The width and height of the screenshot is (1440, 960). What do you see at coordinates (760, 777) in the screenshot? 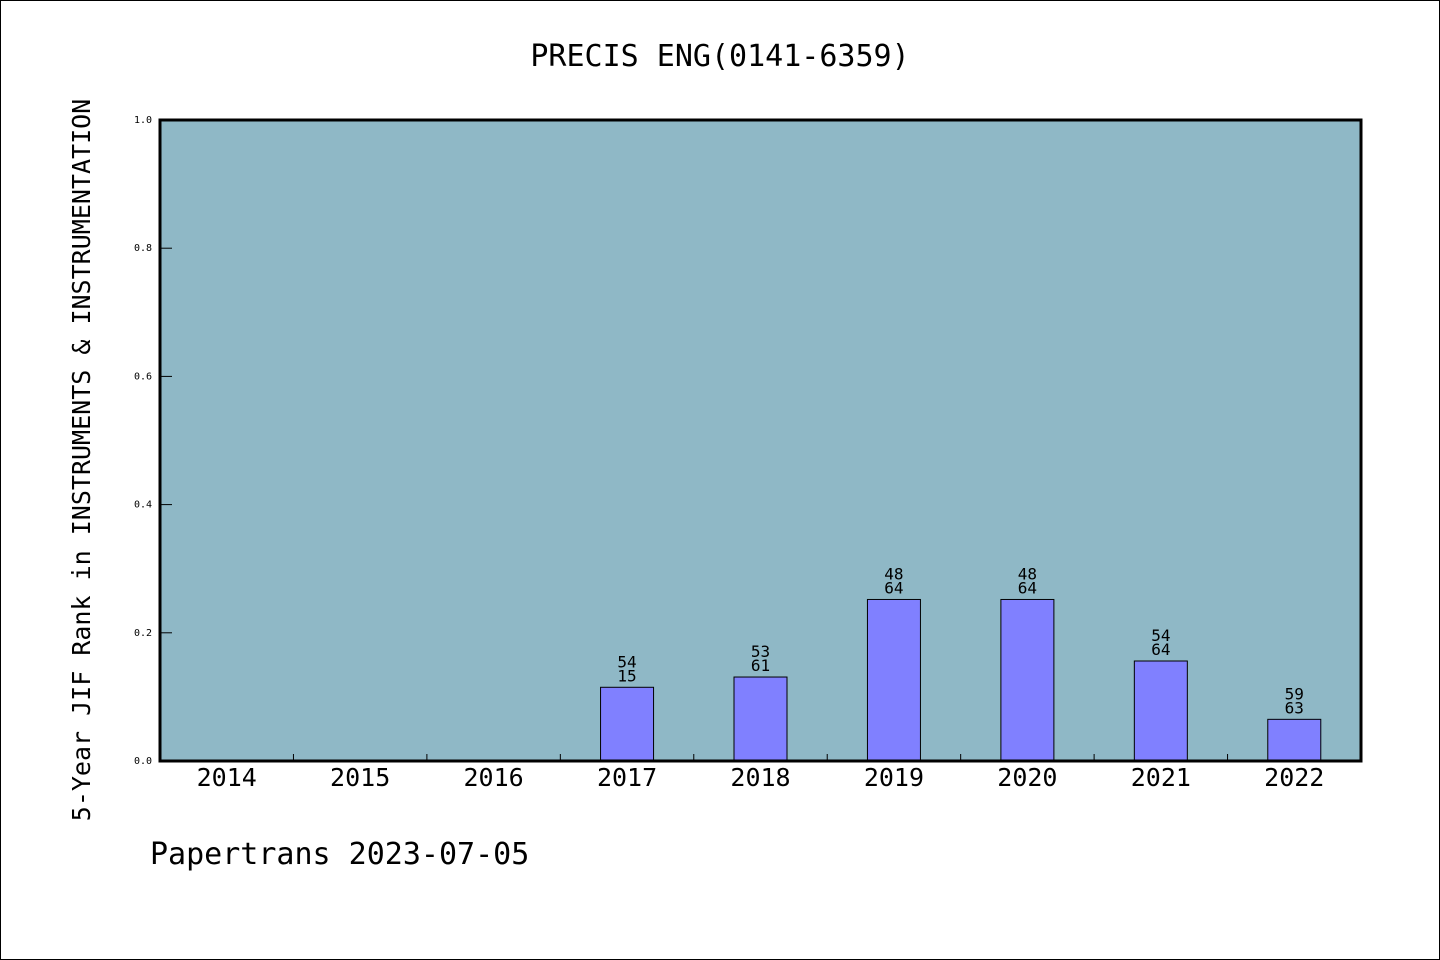
I see `x-tick-label: 2018` at bounding box center [760, 777].